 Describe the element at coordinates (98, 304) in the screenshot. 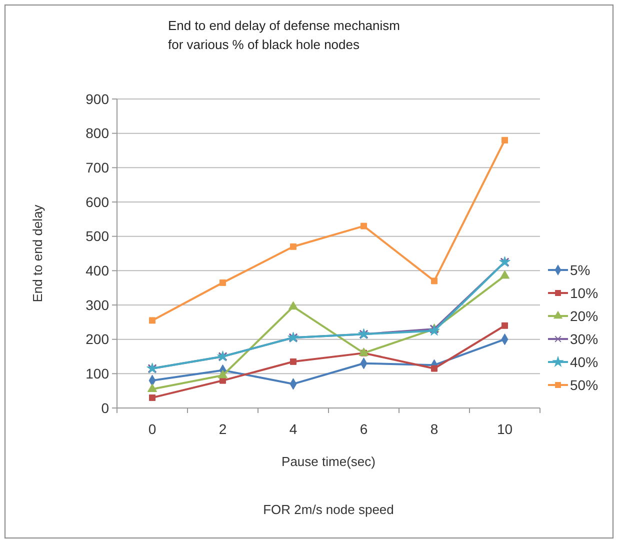

I see `y-tick-label: 300` at that location.